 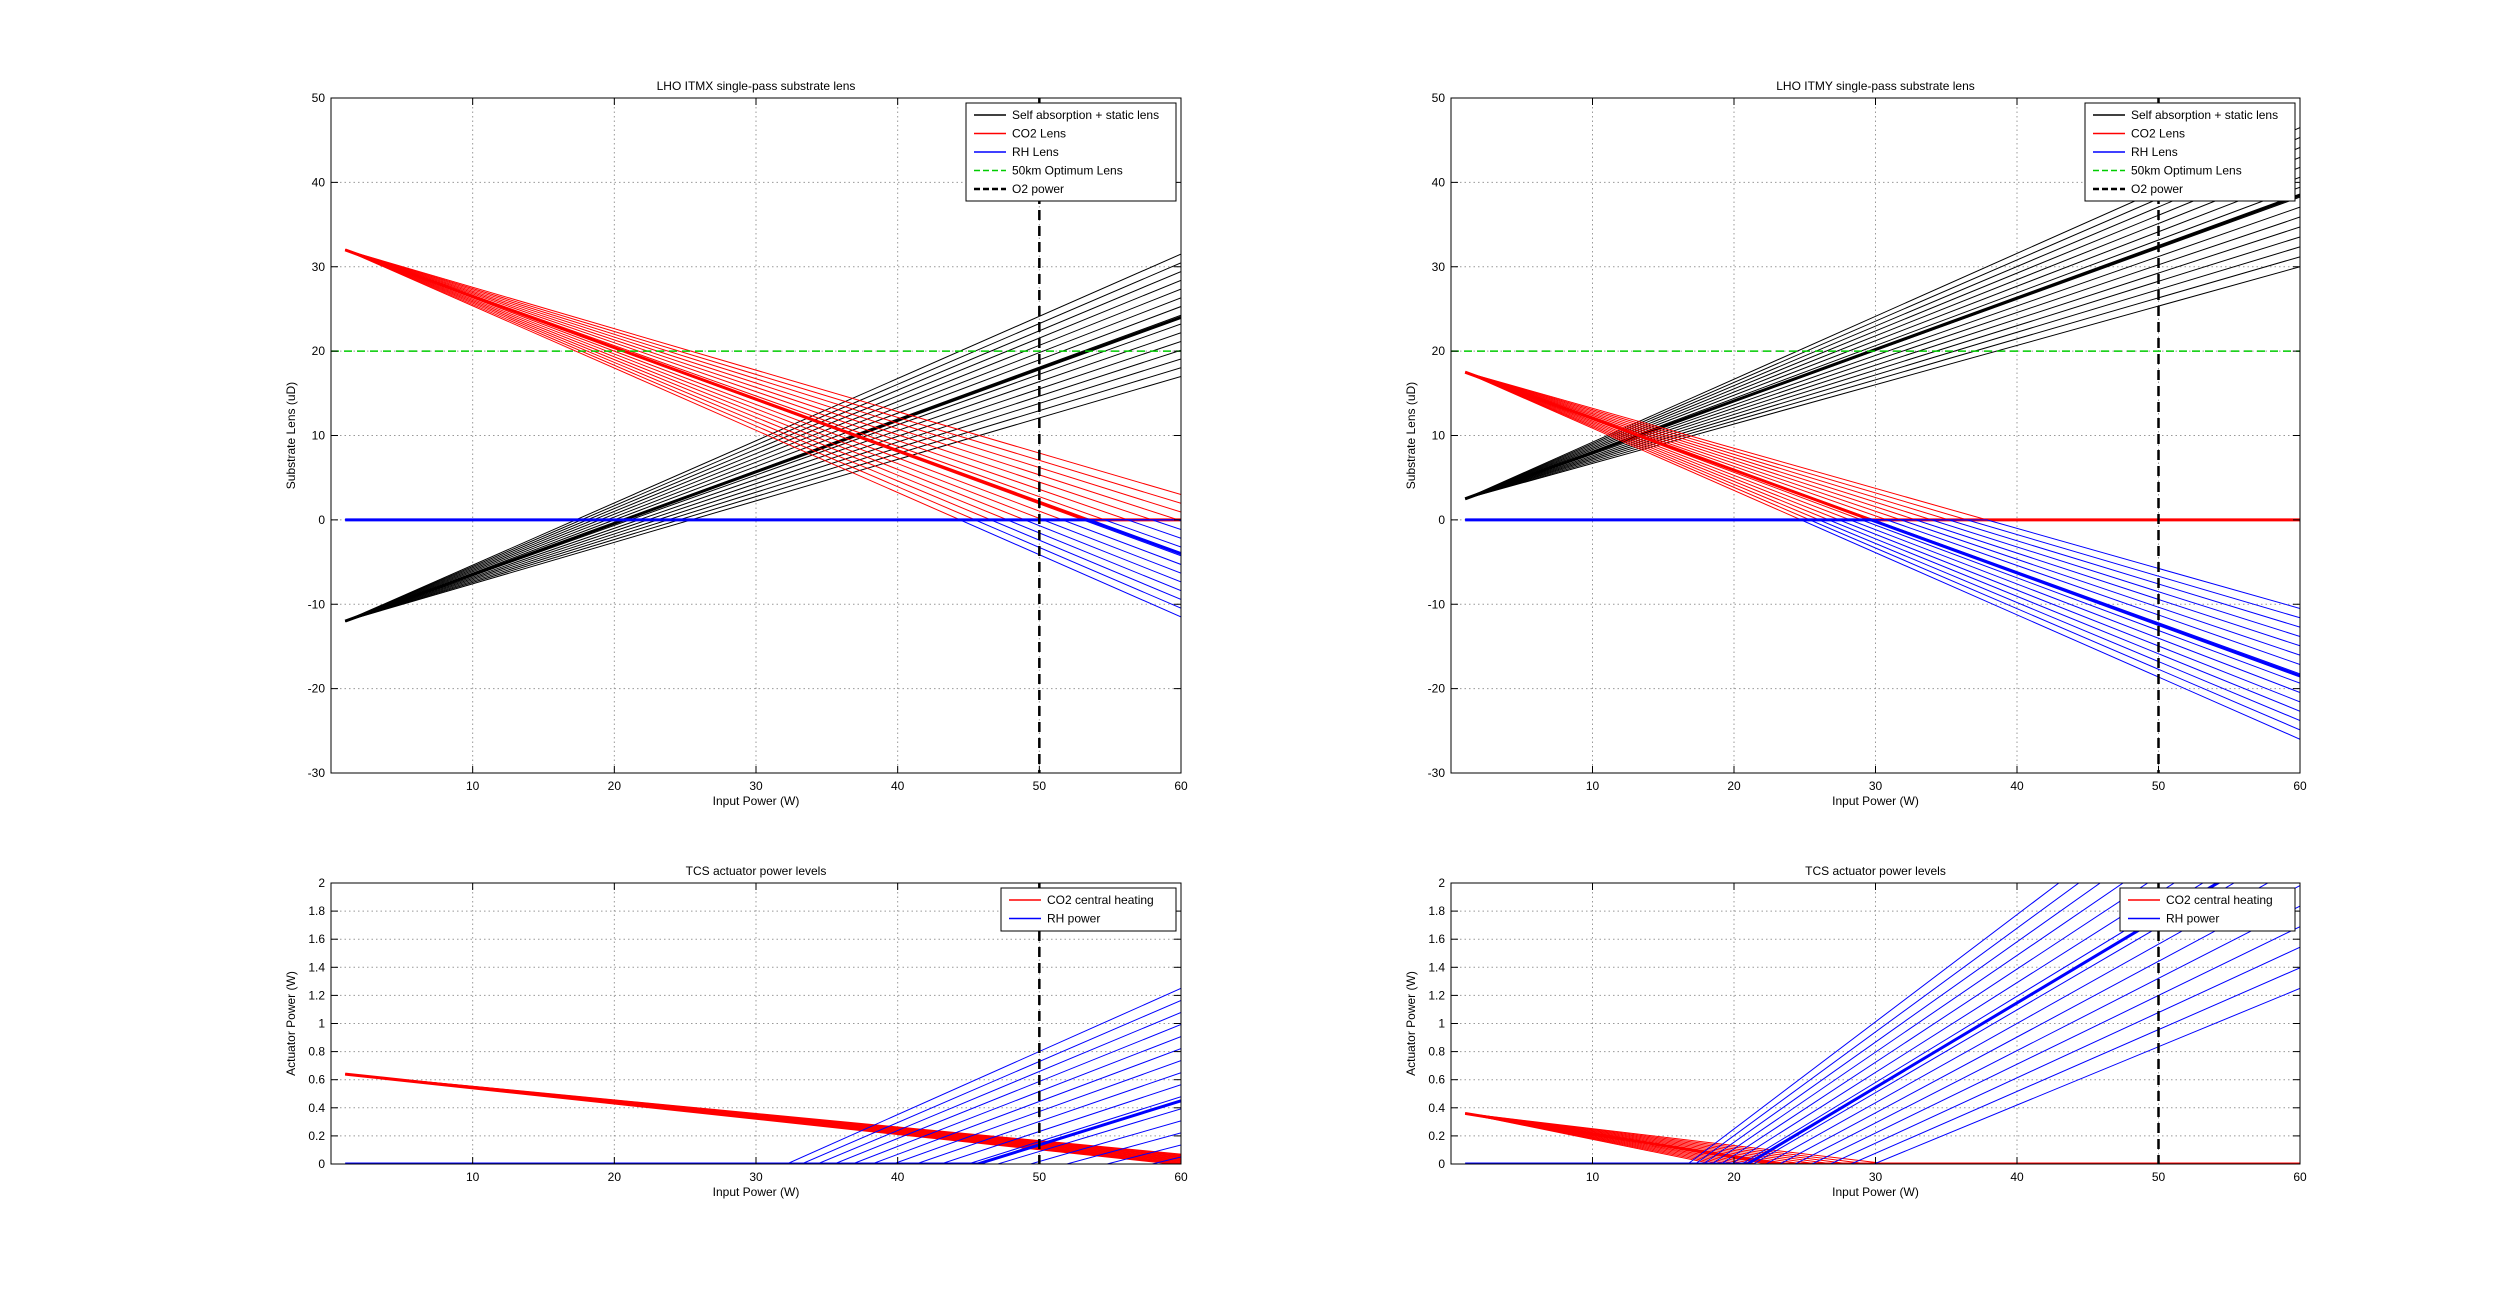 What do you see at coordinates (1411, 1023) in the screenshot?
I see `y-axis-label: Actuator Power (W)` at bounding box center [1411, 1023].